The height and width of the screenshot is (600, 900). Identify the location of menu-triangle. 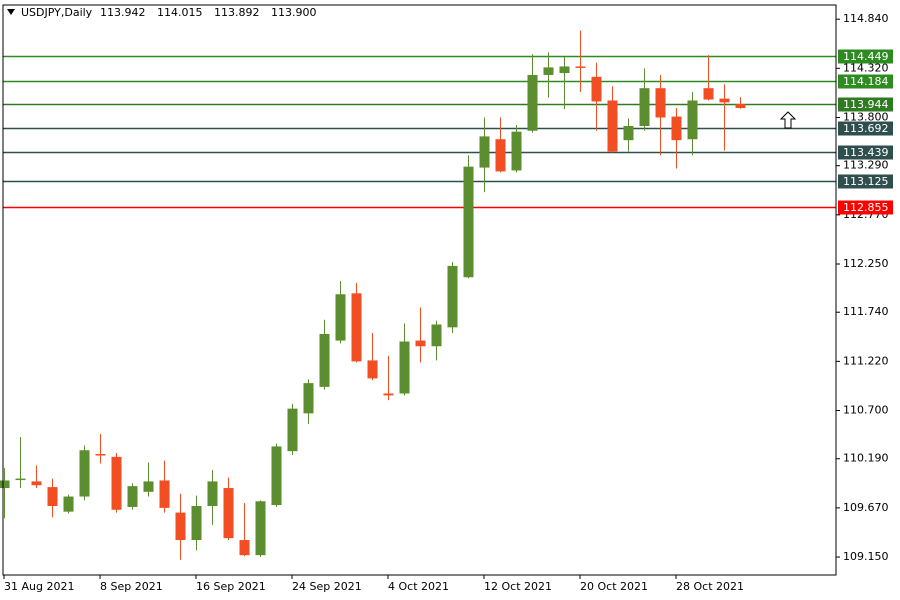
(11, 12).